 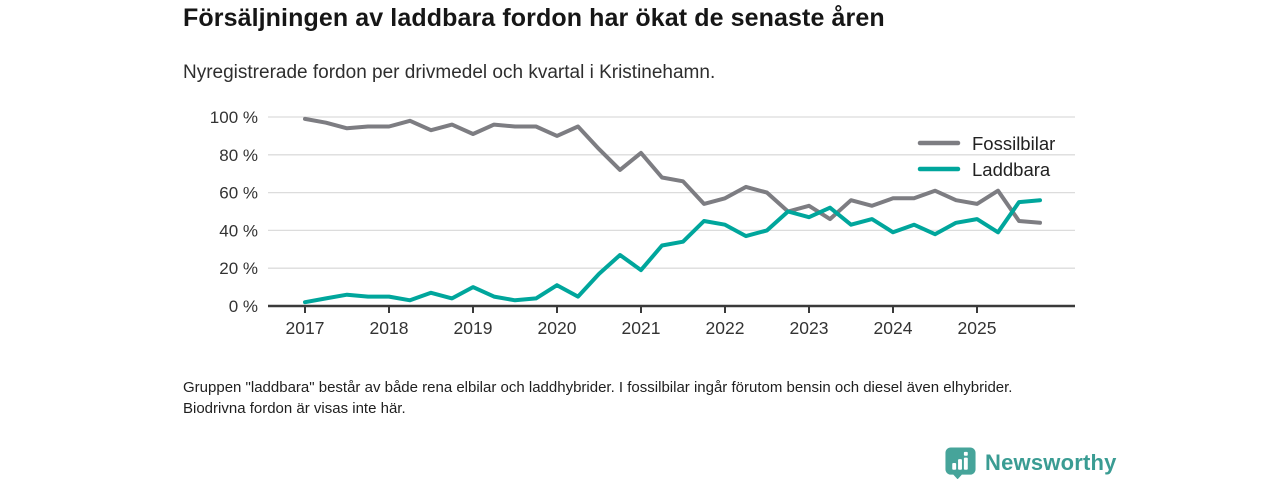 What do you see at coordinates (238, 268) in the screenshot?
I see `y-tick-label: 20 %` at bounding box center [238, 268].